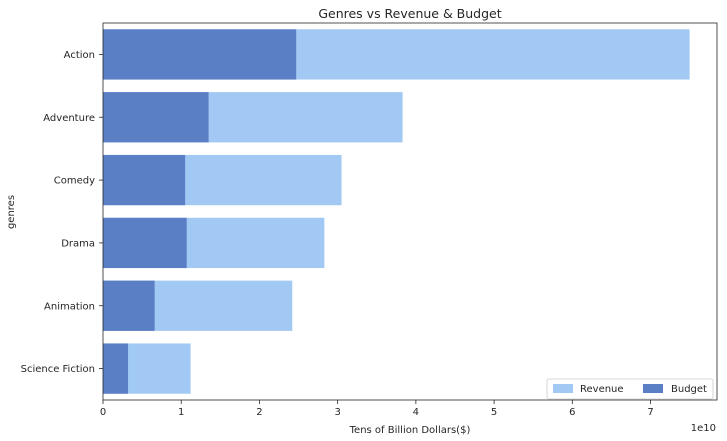 The height and width of the screenshot is (441, 727). Describe the element at coordinates (69, 306) in the screenshot. I see `y-tick-label-animation: Animation` at that location.